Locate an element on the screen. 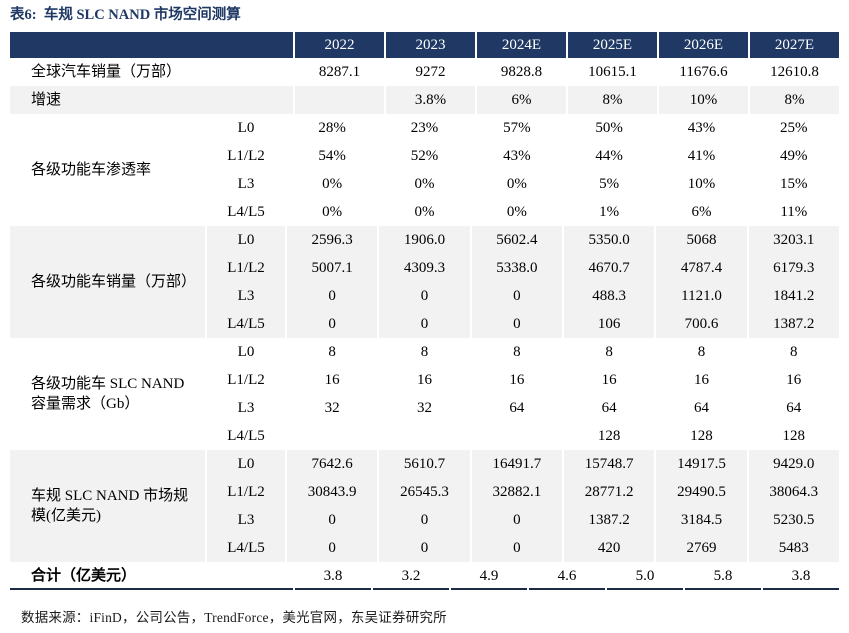 This screenshot has width=849, height=633. total-value-cell: 4.9 is located at coordinates (489, 576).